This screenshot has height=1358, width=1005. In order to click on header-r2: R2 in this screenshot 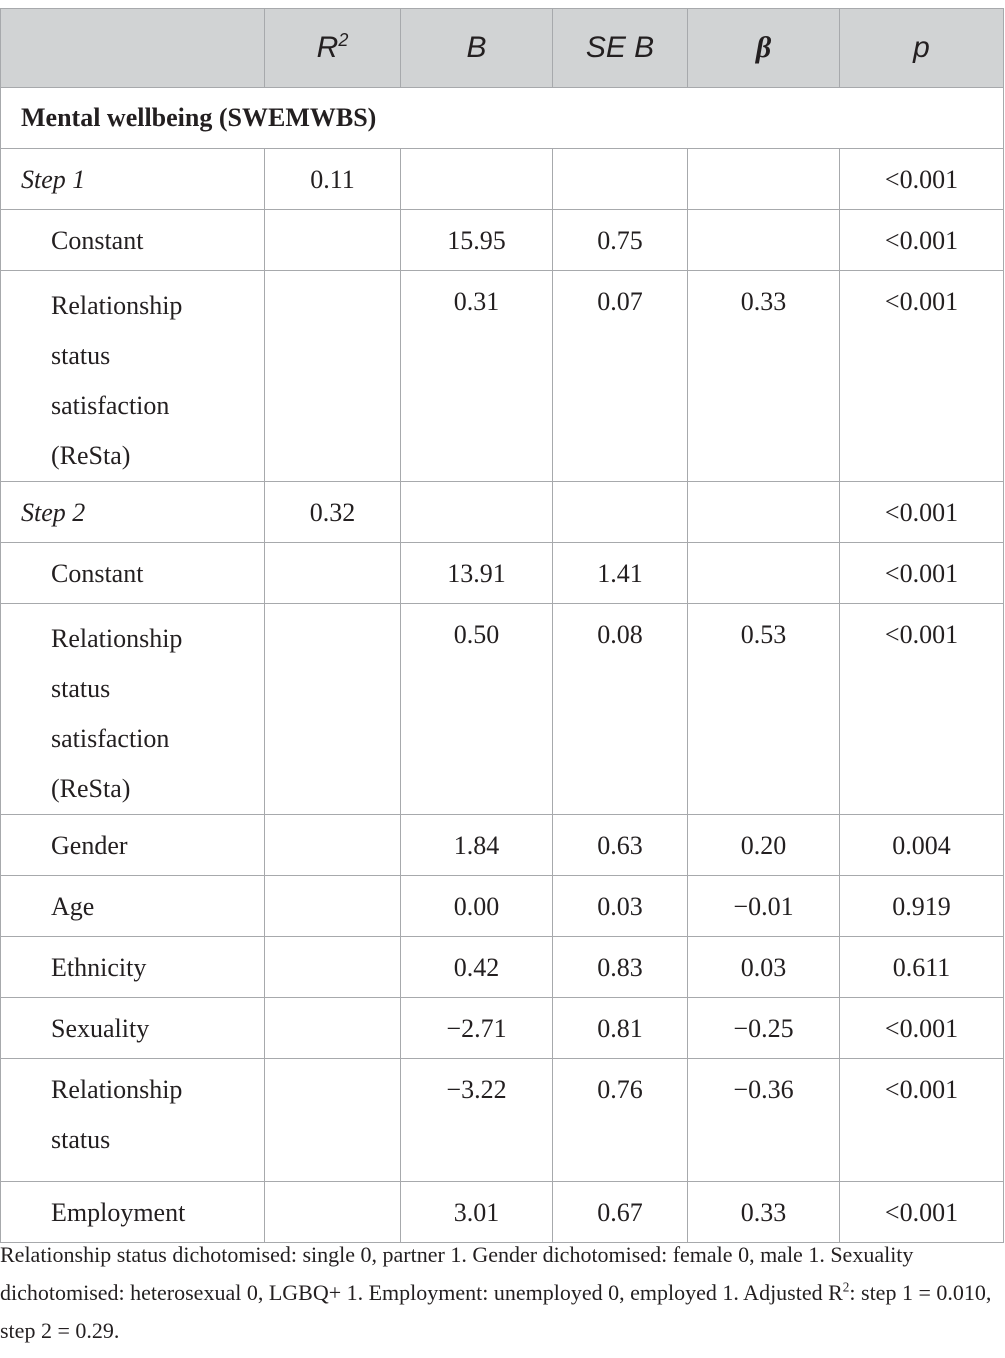, I will do `click(332, 48)`.